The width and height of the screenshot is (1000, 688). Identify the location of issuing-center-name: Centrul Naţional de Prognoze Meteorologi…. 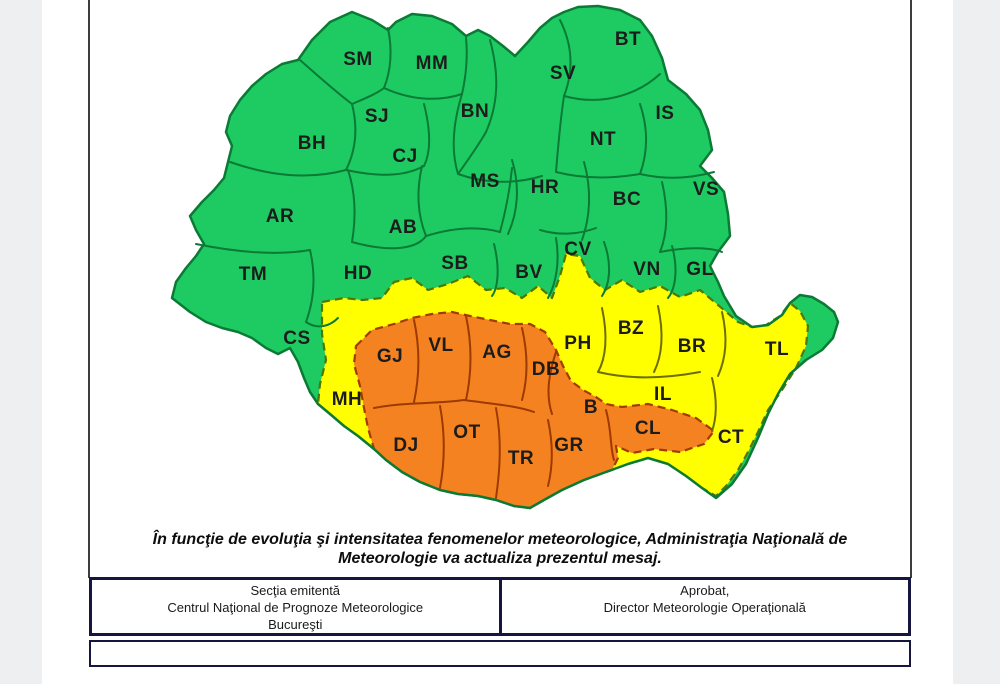
(295, 607).